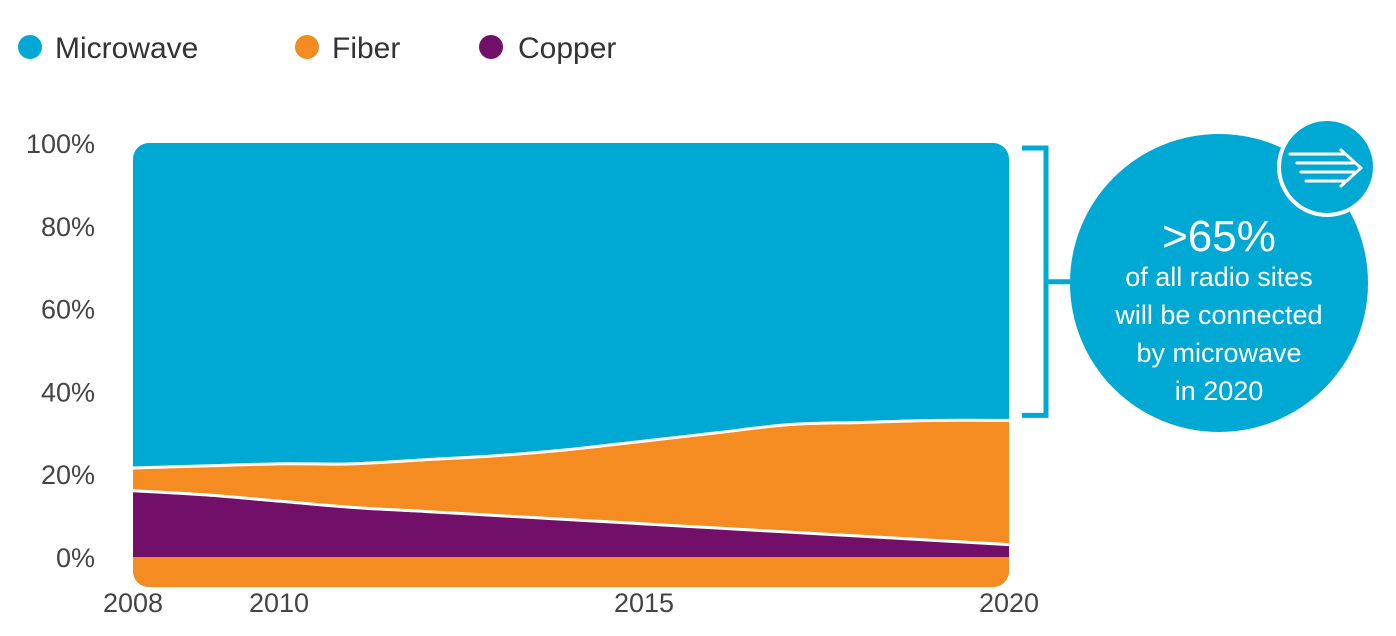  Describe the element at coordinates (1218, 315) in the screenshot. I see `callout-text-line: will be connected` at that location.